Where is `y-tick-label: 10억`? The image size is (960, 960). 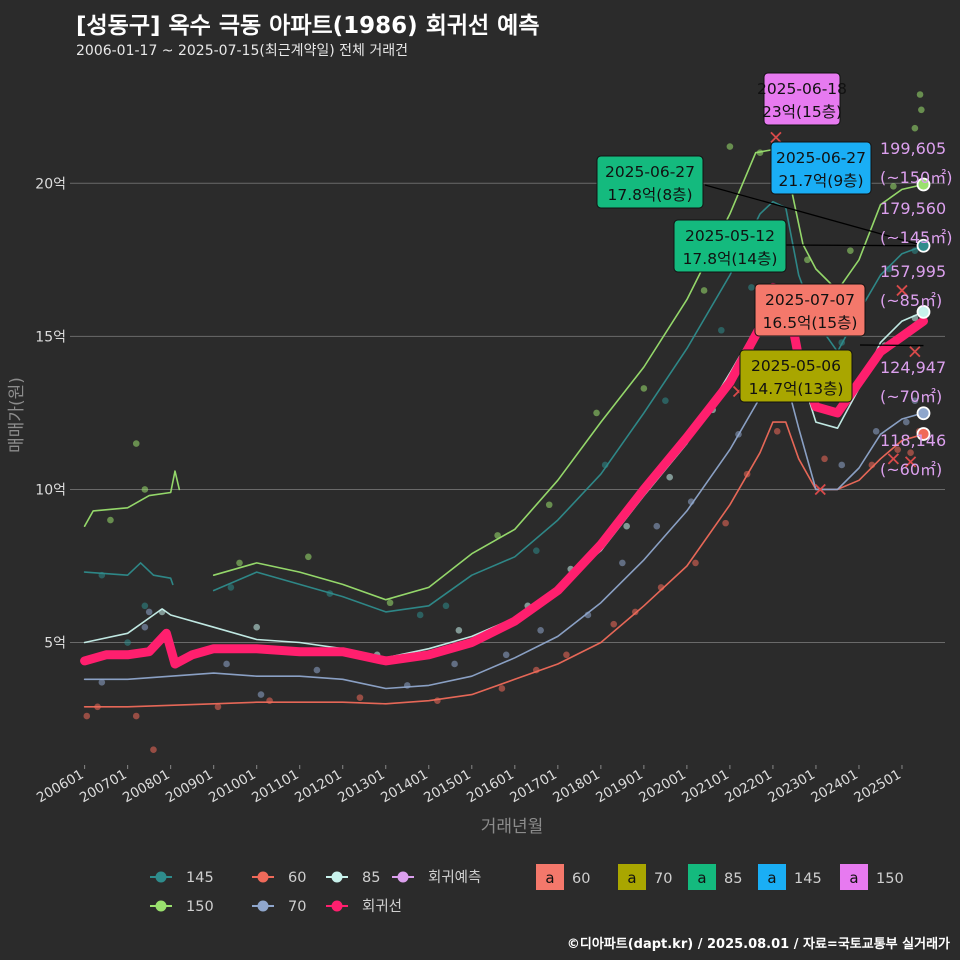 y-tick-label: 10억 is located at coordinates (50, 490).